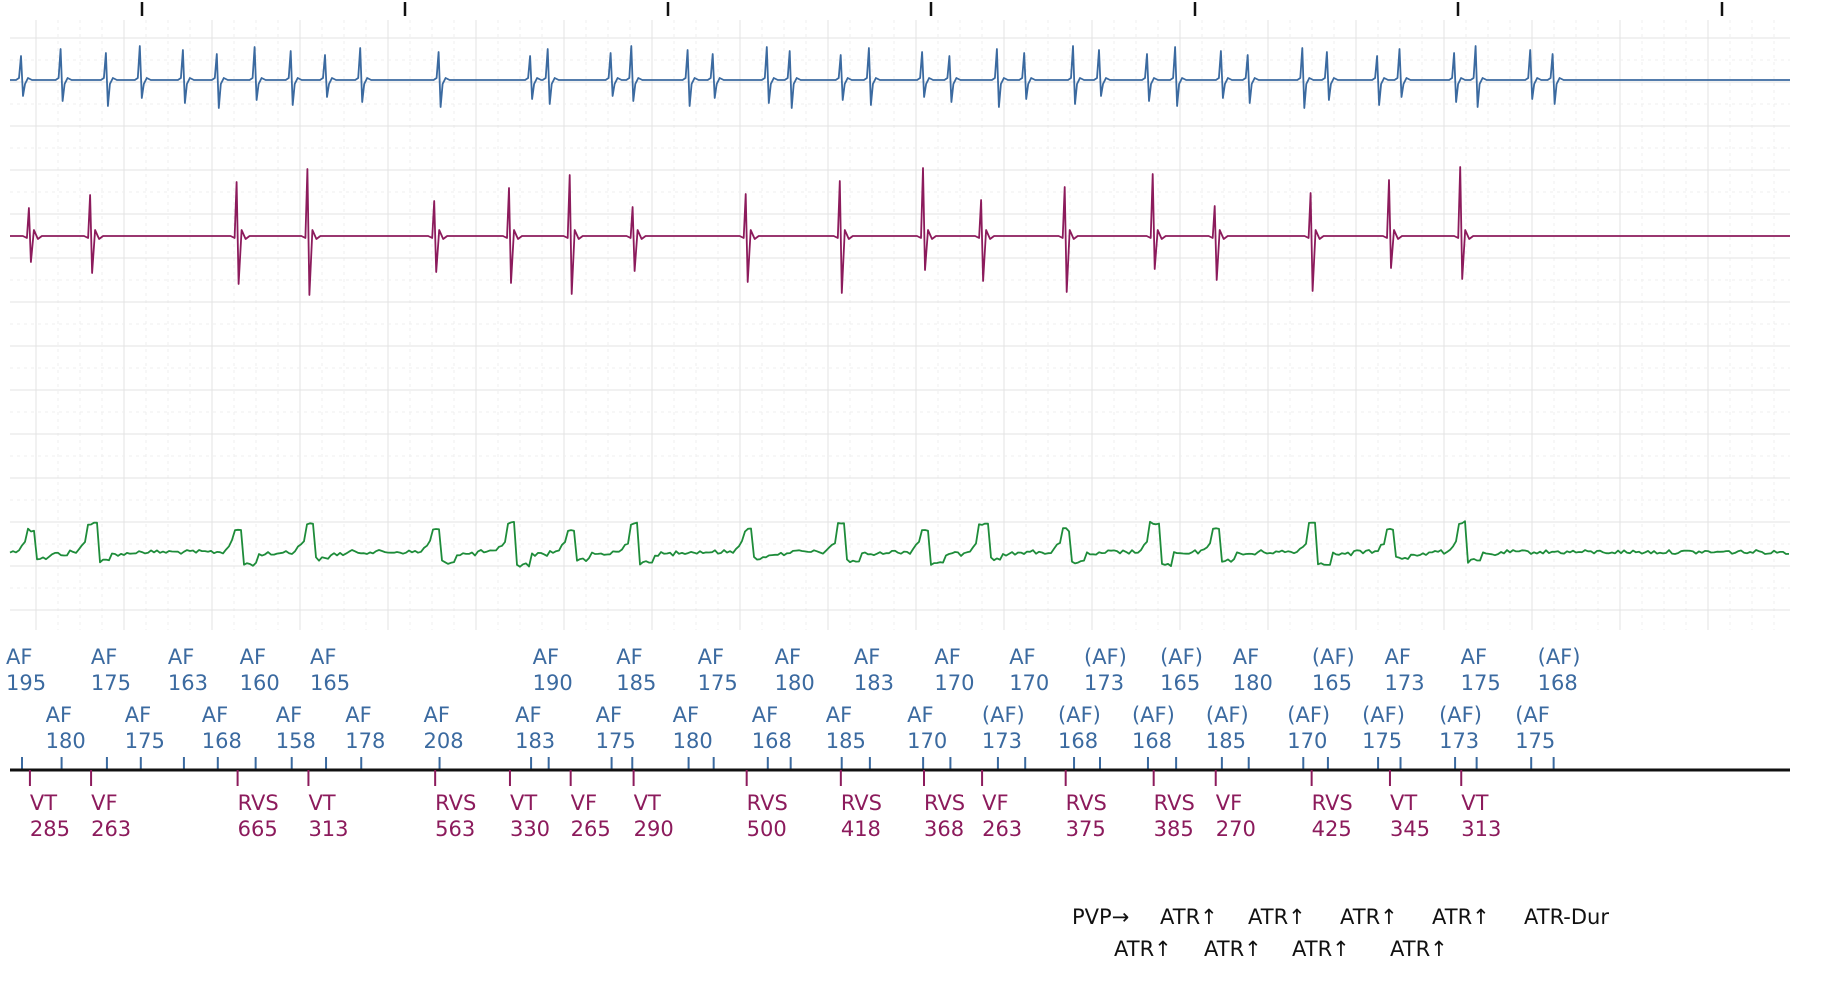 The image size is (1826, 1007). What do you see at coordinates (1003, 736) in the screenshot?
I see `atrial-row2-marker: (AF)173` at bounding box center [1003, 736].